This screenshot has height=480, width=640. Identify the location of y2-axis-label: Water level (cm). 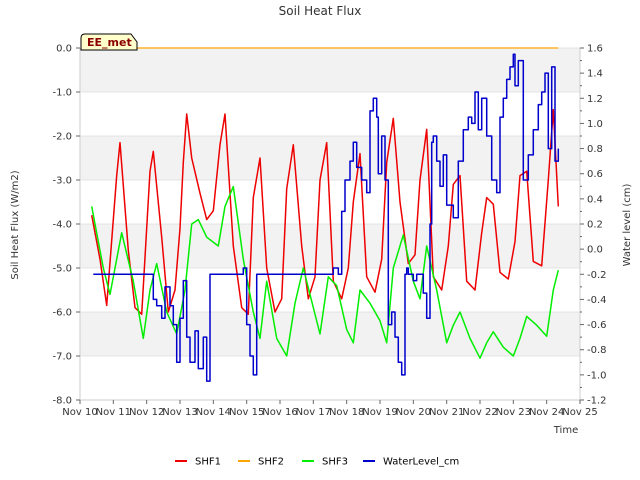
(627, 225).